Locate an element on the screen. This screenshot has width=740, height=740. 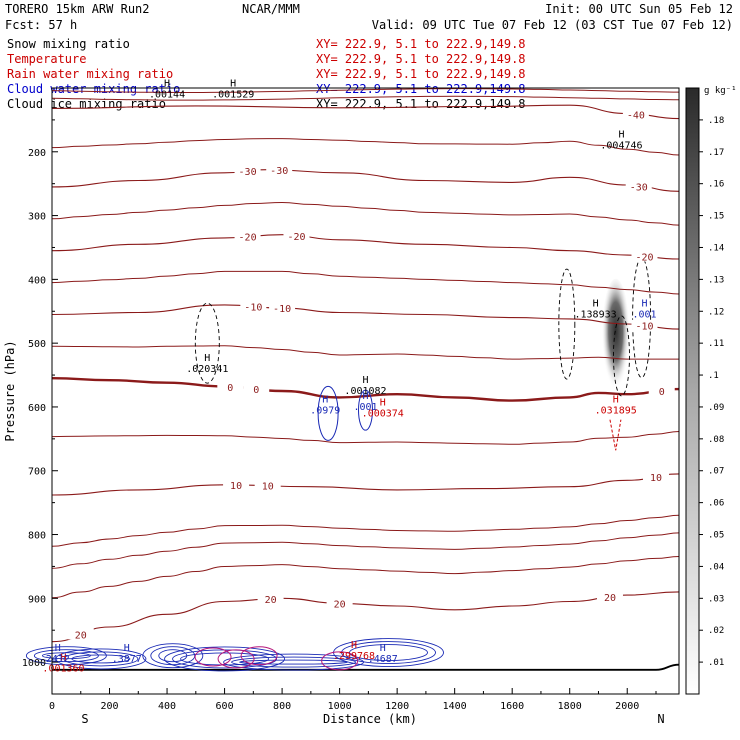
colorbar-tick-label: .16 is located at coordinates (716, 185).